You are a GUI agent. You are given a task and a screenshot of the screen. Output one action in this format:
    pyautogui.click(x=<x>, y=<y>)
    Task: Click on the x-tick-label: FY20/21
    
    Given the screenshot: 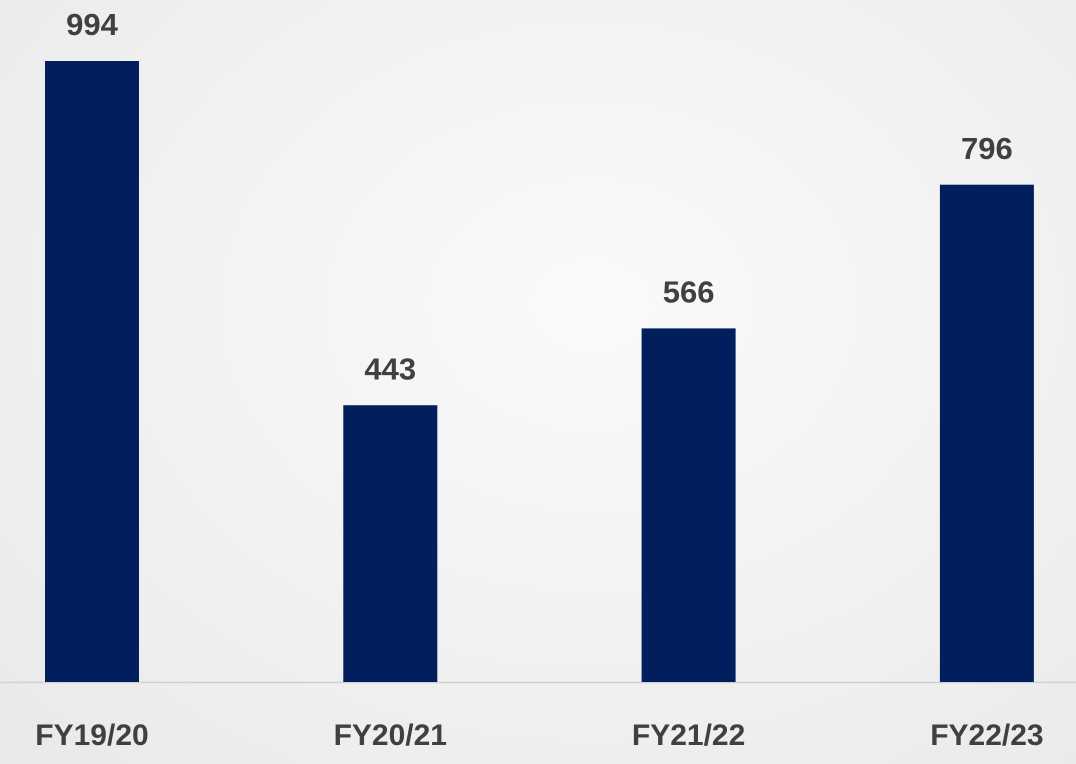 What is the action you would take?
    pyautogui.click(x=390, y=735)
    